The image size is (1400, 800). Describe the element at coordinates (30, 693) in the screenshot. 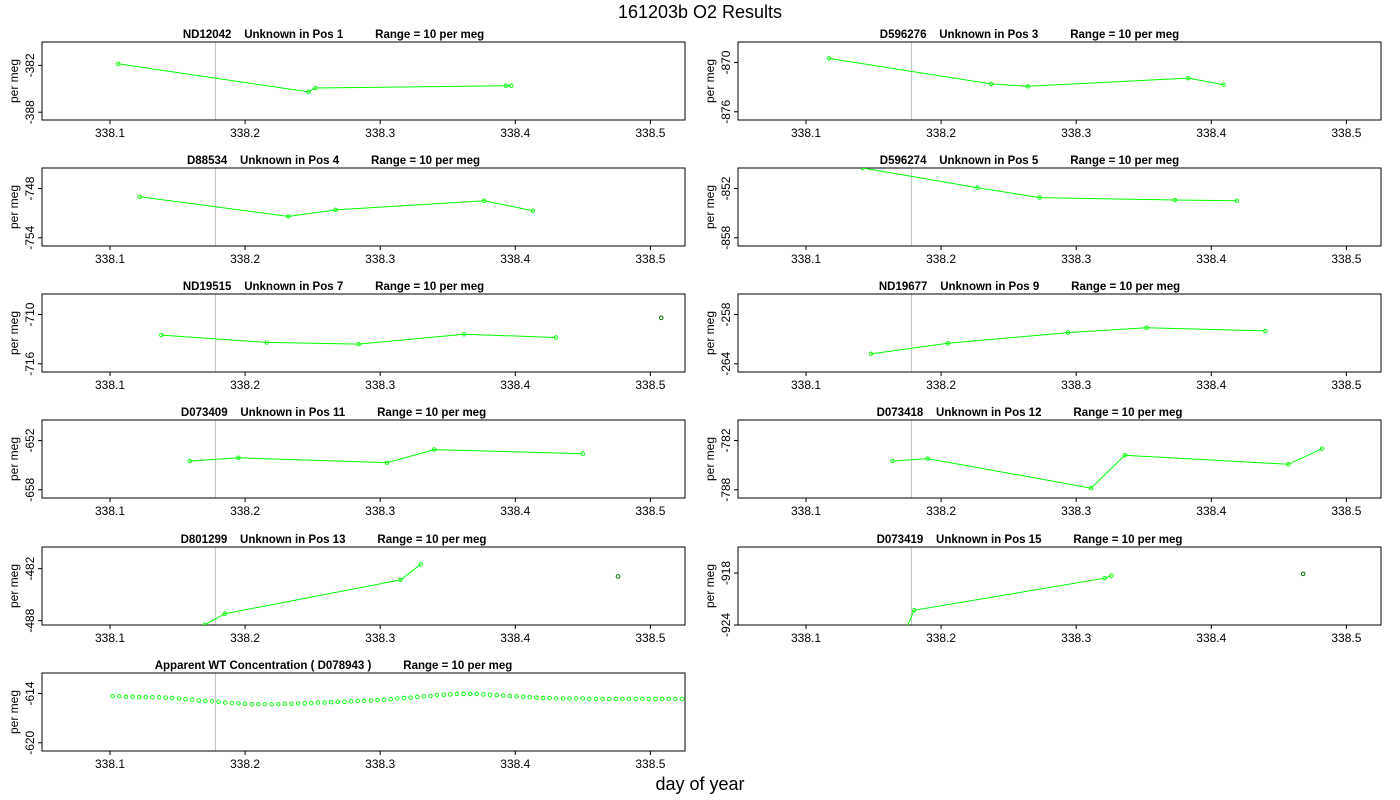

I see `y-tick-label: -614` at that location.